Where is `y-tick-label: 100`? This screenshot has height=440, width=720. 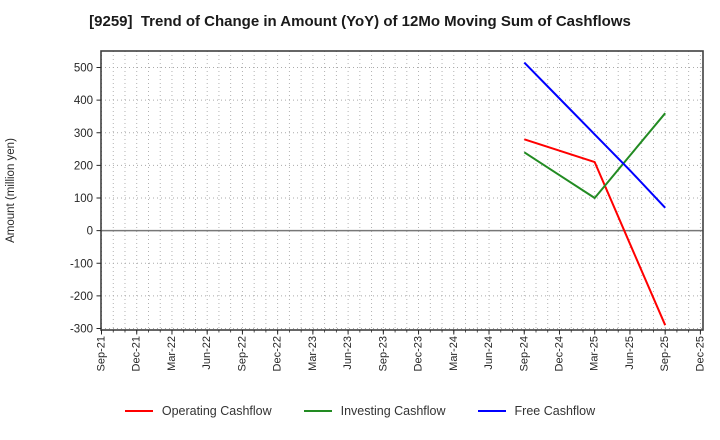 y-tick-label: 100 is located at coordinates (83, 199).